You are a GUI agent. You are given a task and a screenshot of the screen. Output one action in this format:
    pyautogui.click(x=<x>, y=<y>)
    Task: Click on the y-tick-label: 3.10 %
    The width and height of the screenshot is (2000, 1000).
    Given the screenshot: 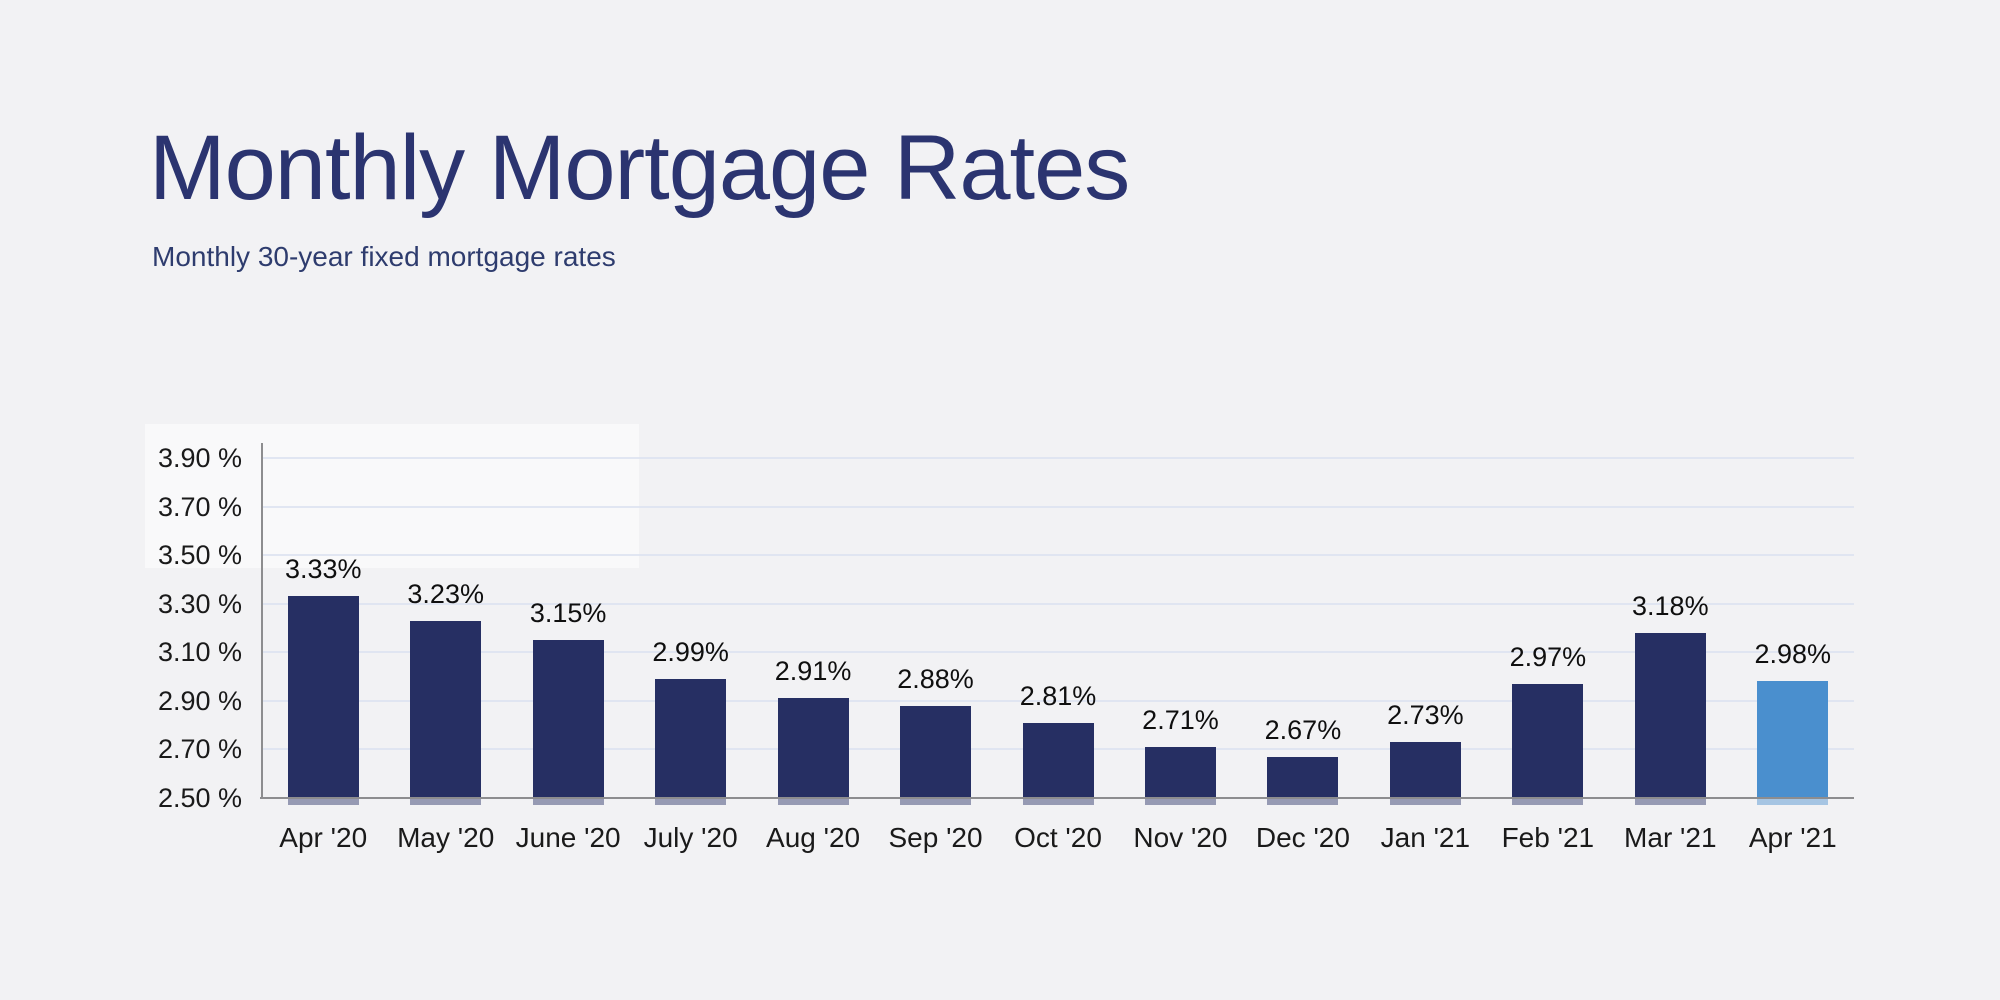 What is the action you would take?
    pyautogui.click(x=199, y=652)
    